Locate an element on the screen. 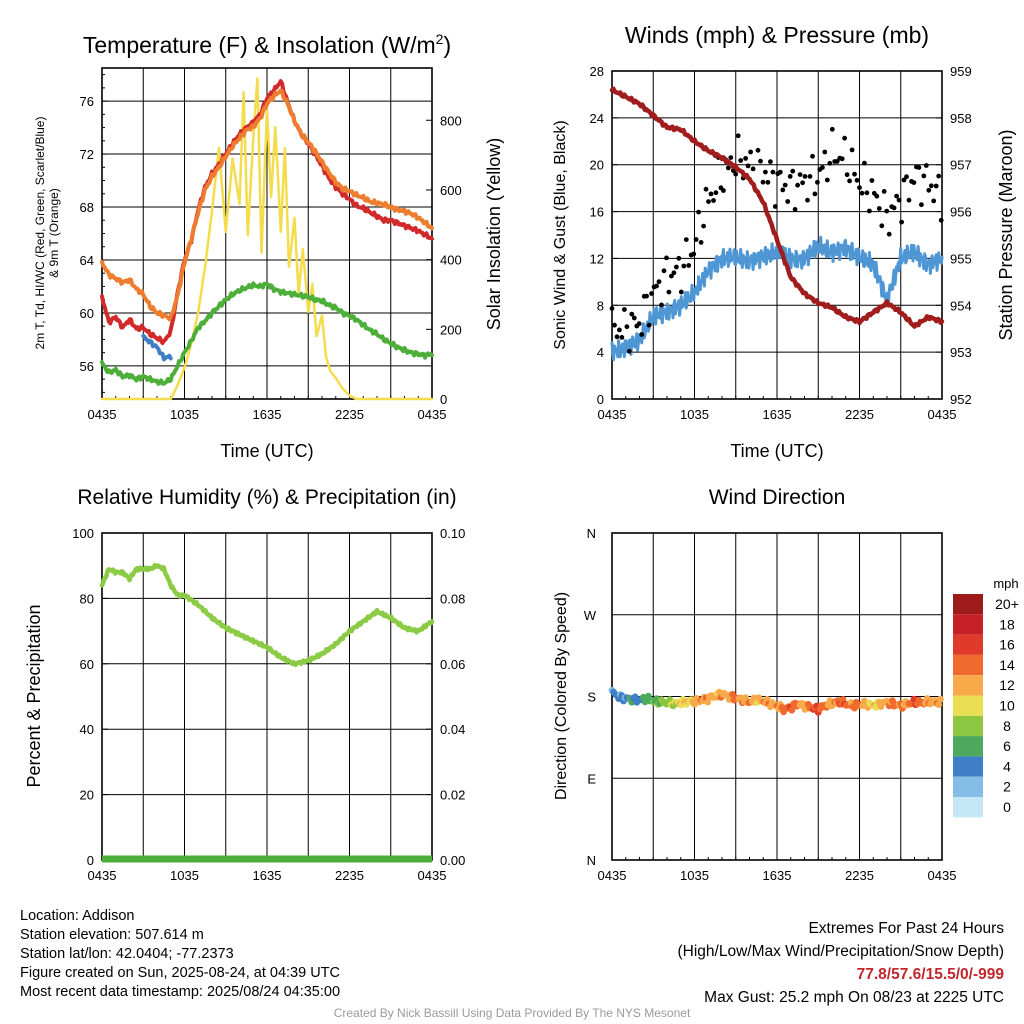  y-tick-label: 80 is located at coordinates (87, 598).